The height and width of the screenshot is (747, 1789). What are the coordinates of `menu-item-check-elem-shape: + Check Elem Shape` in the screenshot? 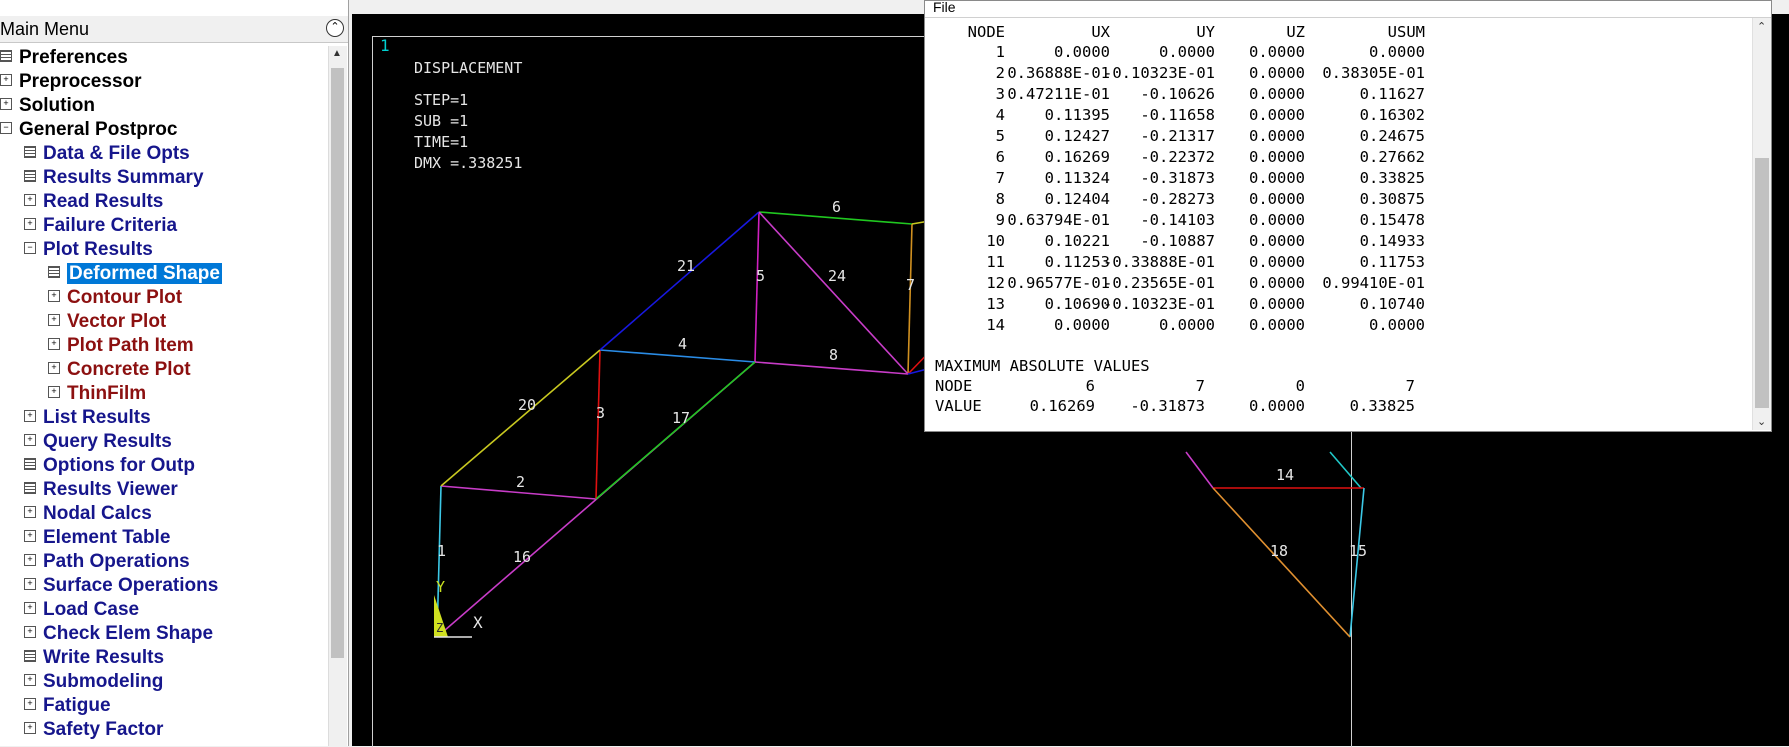 It's located at (118, 634).